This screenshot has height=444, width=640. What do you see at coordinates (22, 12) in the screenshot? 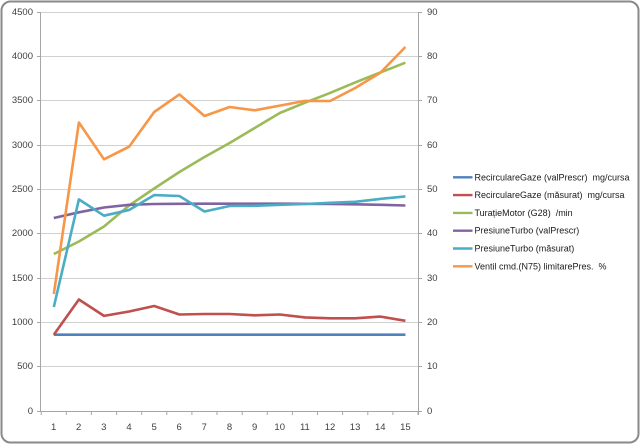
I see `svg-text: 4500` at bounding box center [22, 12].